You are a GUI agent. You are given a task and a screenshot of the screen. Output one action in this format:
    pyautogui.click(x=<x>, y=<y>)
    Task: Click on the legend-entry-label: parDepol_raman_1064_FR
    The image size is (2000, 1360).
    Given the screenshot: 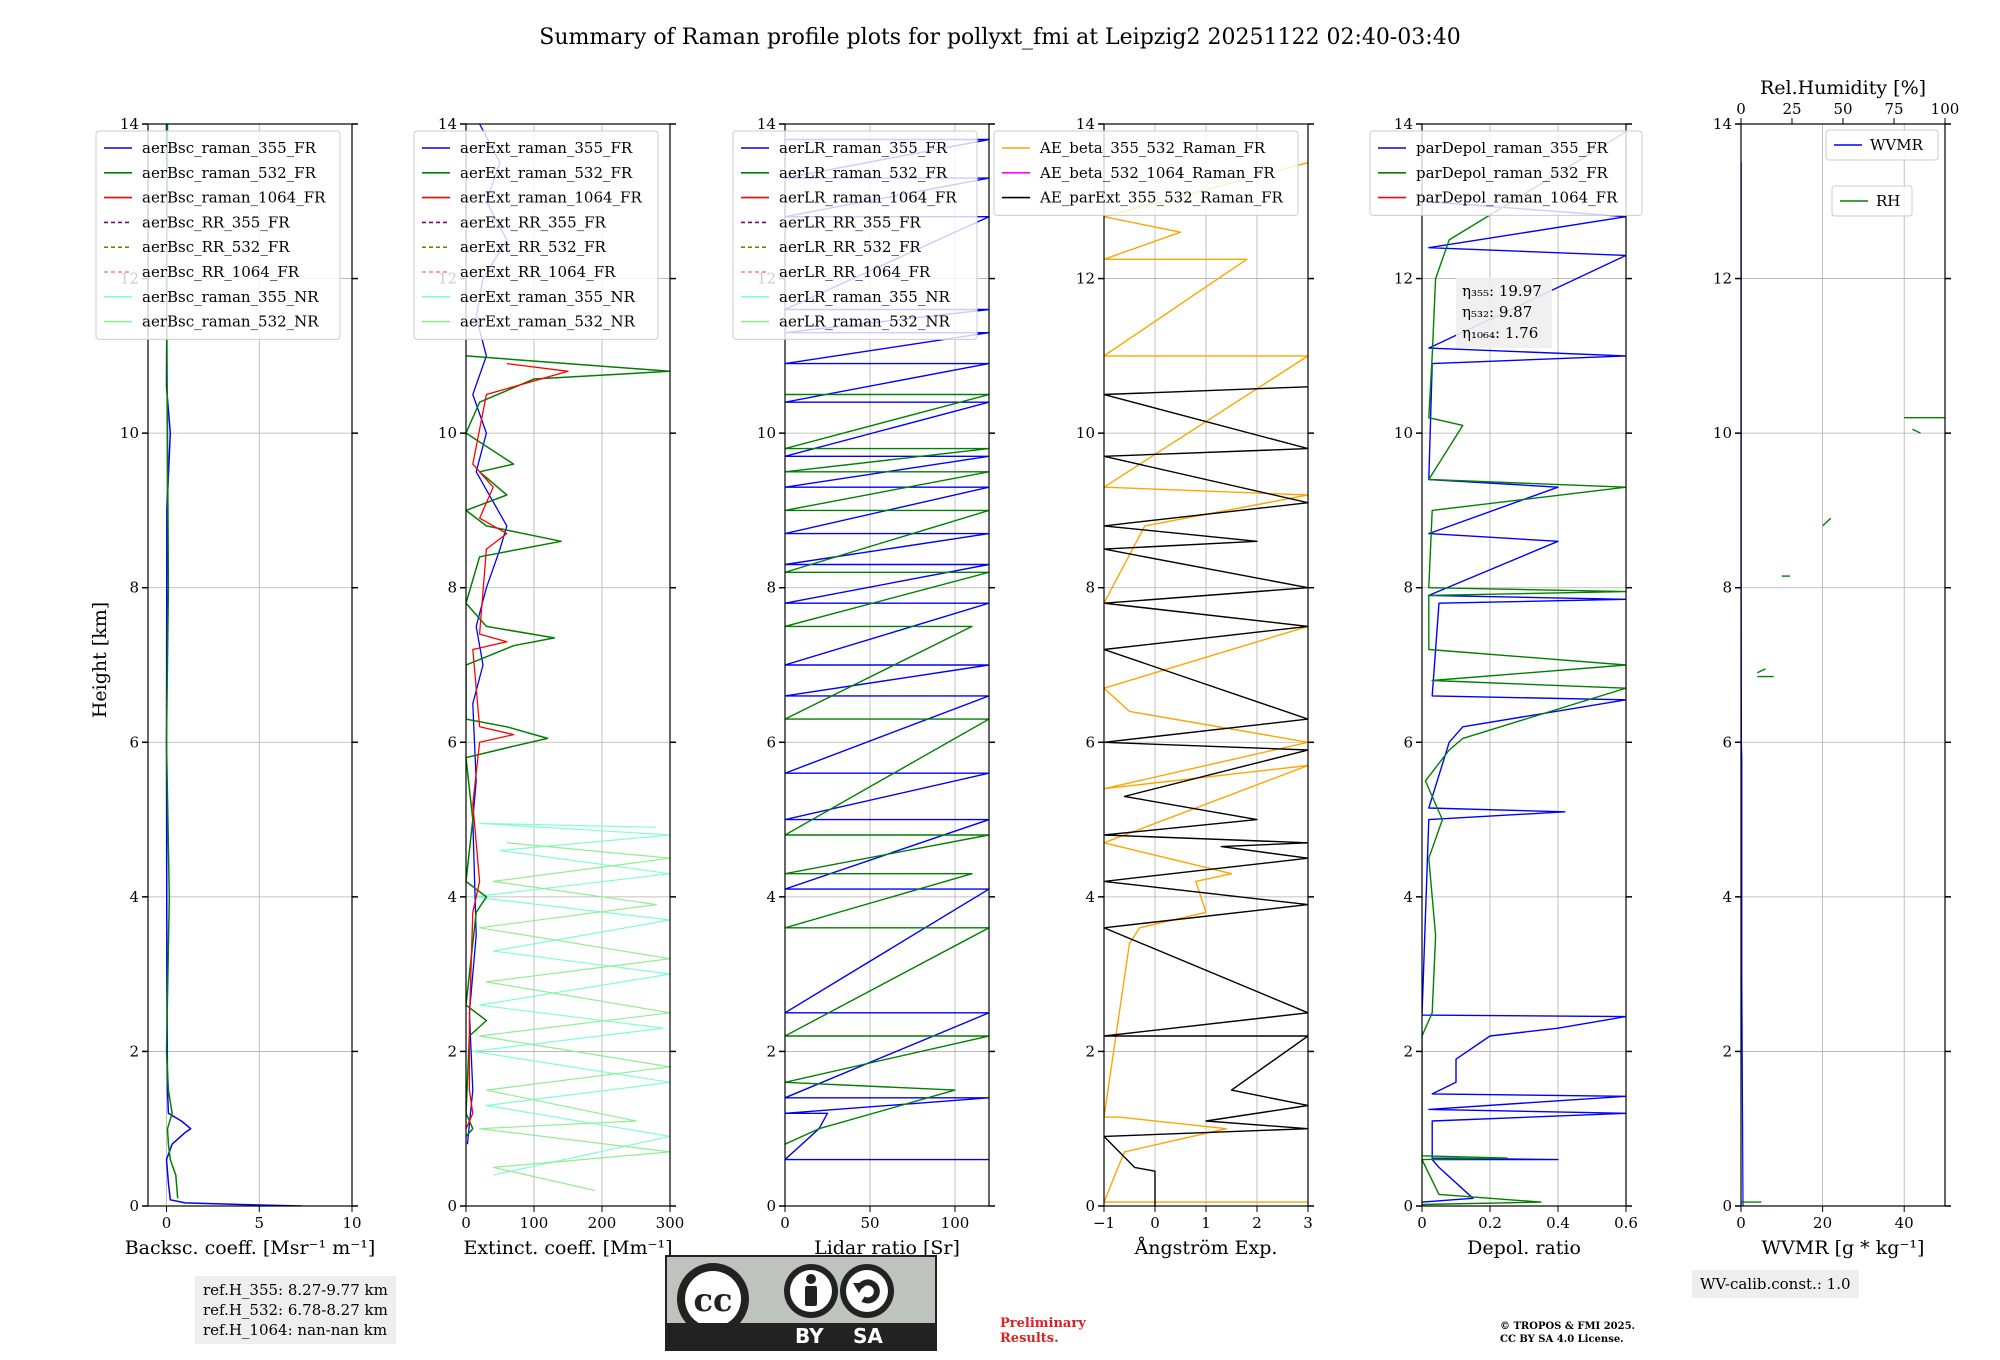 What is the action you would take?
    pyautogui.click(x=1517, y=198)
    